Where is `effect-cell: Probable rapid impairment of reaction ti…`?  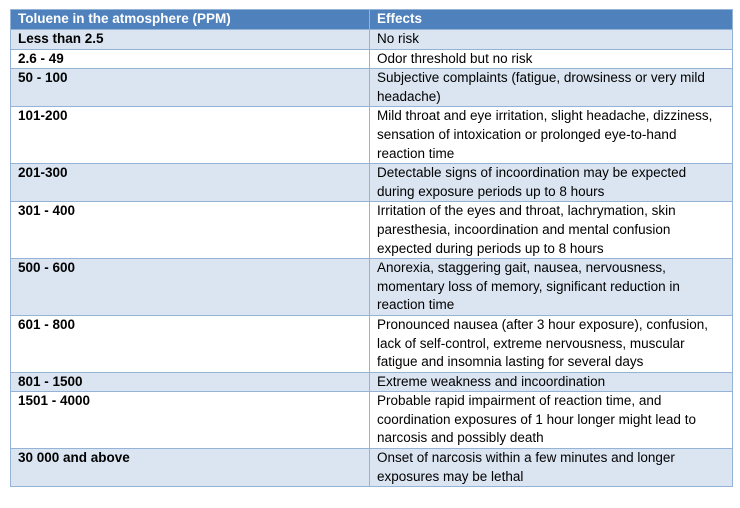 effect-cell: Probable rapid impairment of reaction ti… is located at coordinates (551, 420).